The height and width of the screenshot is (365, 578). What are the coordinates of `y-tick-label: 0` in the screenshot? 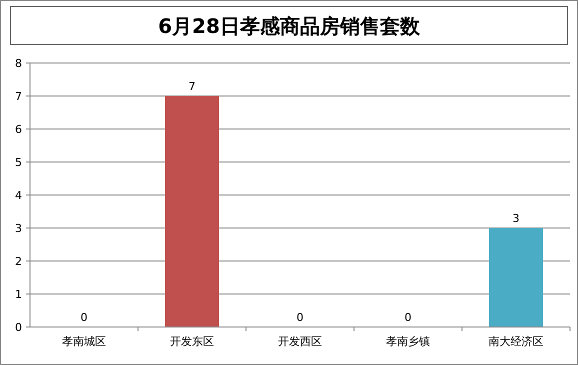 It's located at (18, 327).